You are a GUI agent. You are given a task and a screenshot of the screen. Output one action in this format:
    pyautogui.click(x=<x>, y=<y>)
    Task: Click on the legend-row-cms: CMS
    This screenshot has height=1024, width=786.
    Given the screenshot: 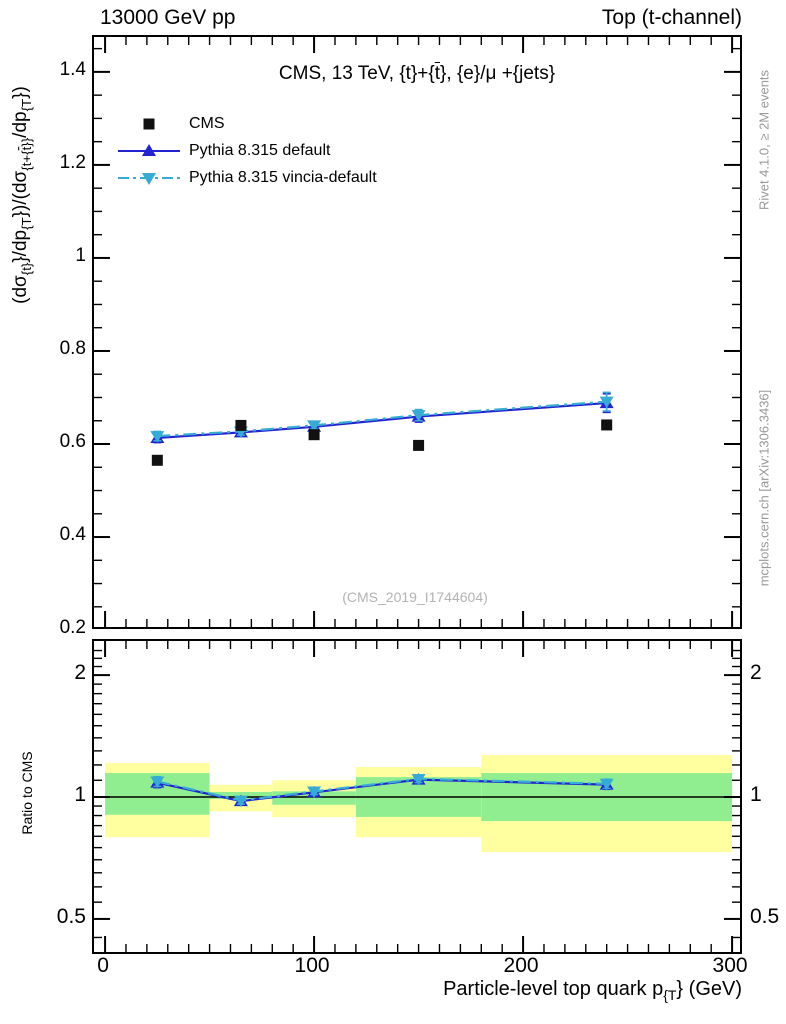 What is the action you would take?
    pyautogui.click(x=247, y=123)
    